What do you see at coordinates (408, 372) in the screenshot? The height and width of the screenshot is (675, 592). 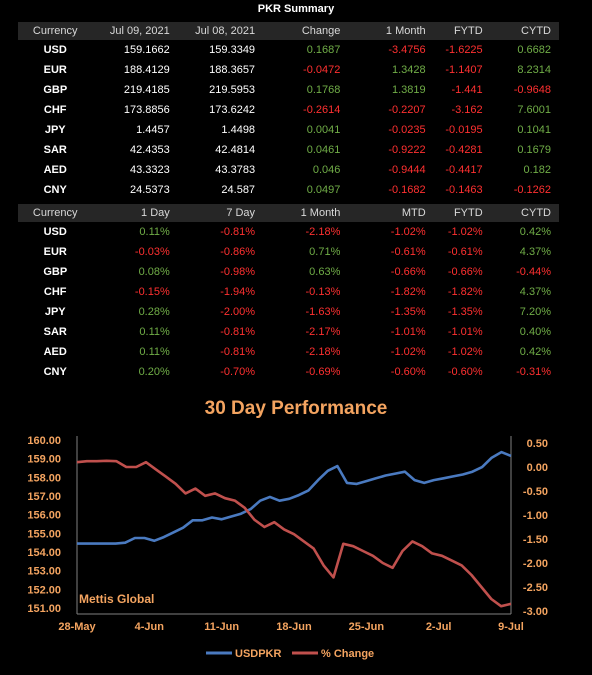 I see `table-cell: -0.60%` at bounding box center [408, 372].